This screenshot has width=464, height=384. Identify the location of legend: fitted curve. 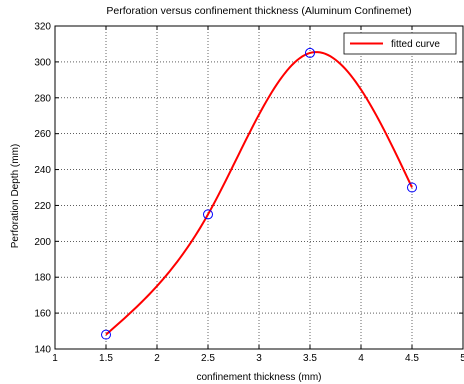
(400, 43).